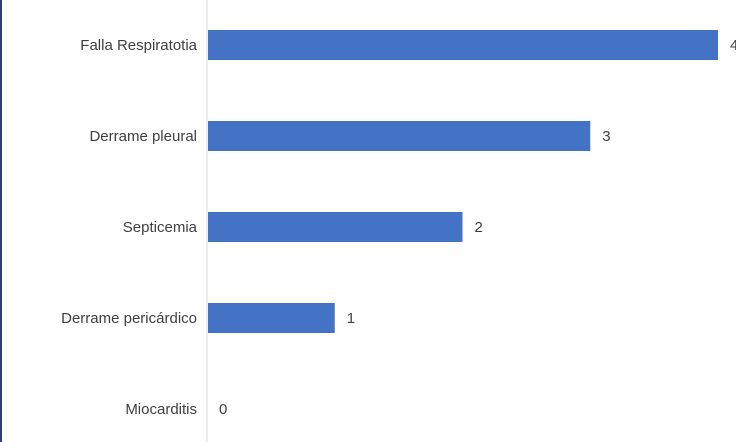 This screenshot has height=442, width=736. Describe the element at coordinates (161, 409) in the screenshot. I see `category-label-4: Miocarditis` at that location.